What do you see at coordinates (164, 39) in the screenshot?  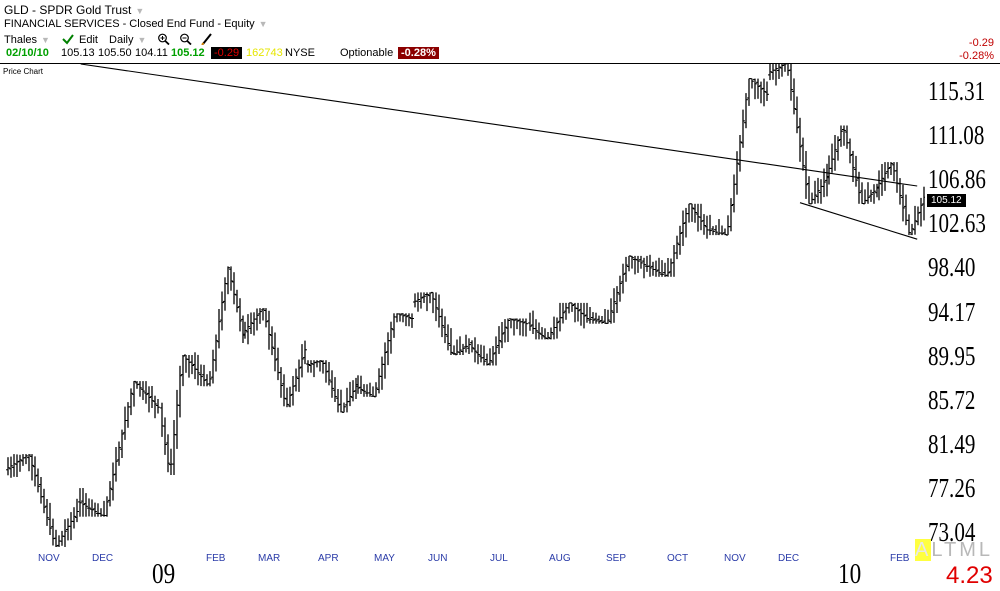 I see `zoom-in-icon` at bounding box center [164, 39].